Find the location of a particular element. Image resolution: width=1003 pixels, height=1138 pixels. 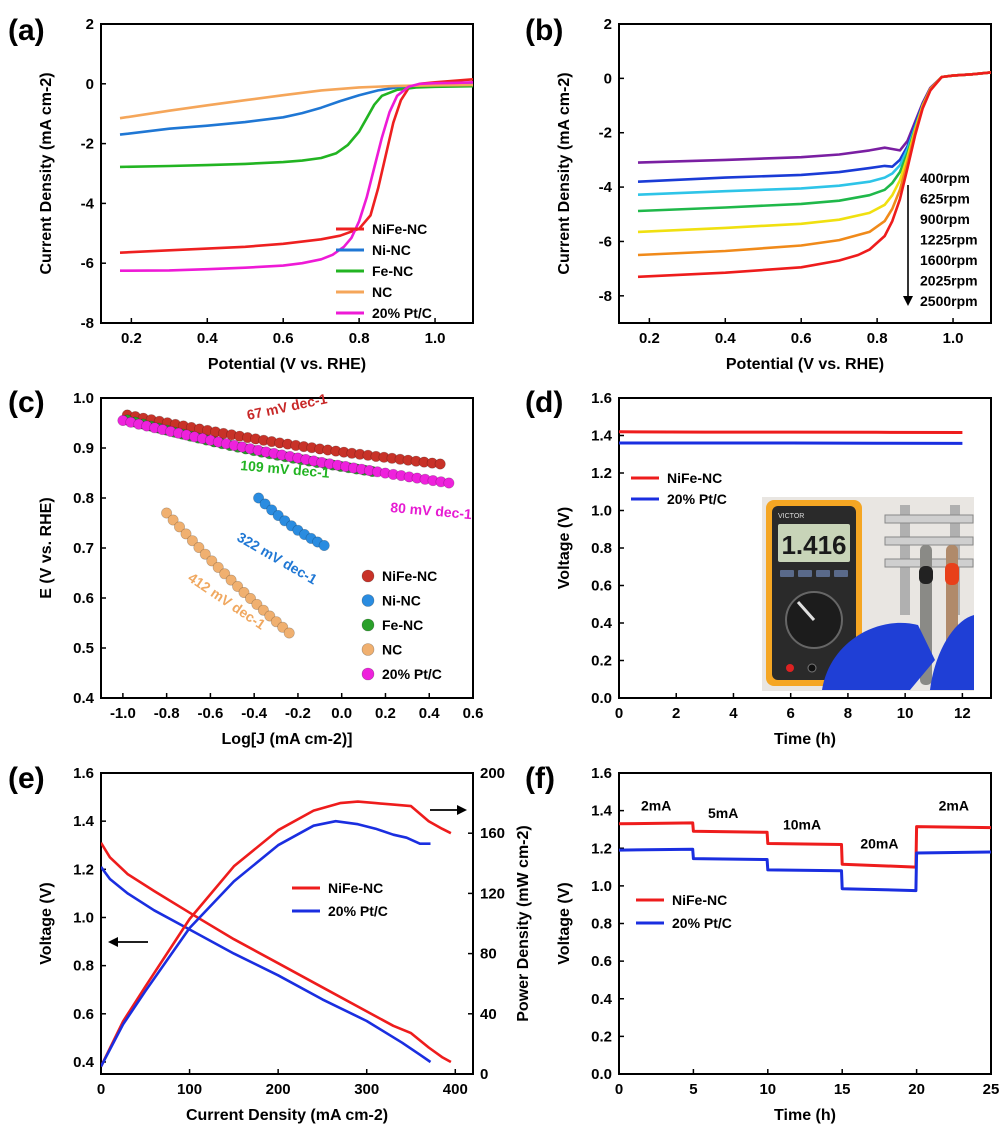

x-tick-label: 0.8 is located at coordinates (359, 338).